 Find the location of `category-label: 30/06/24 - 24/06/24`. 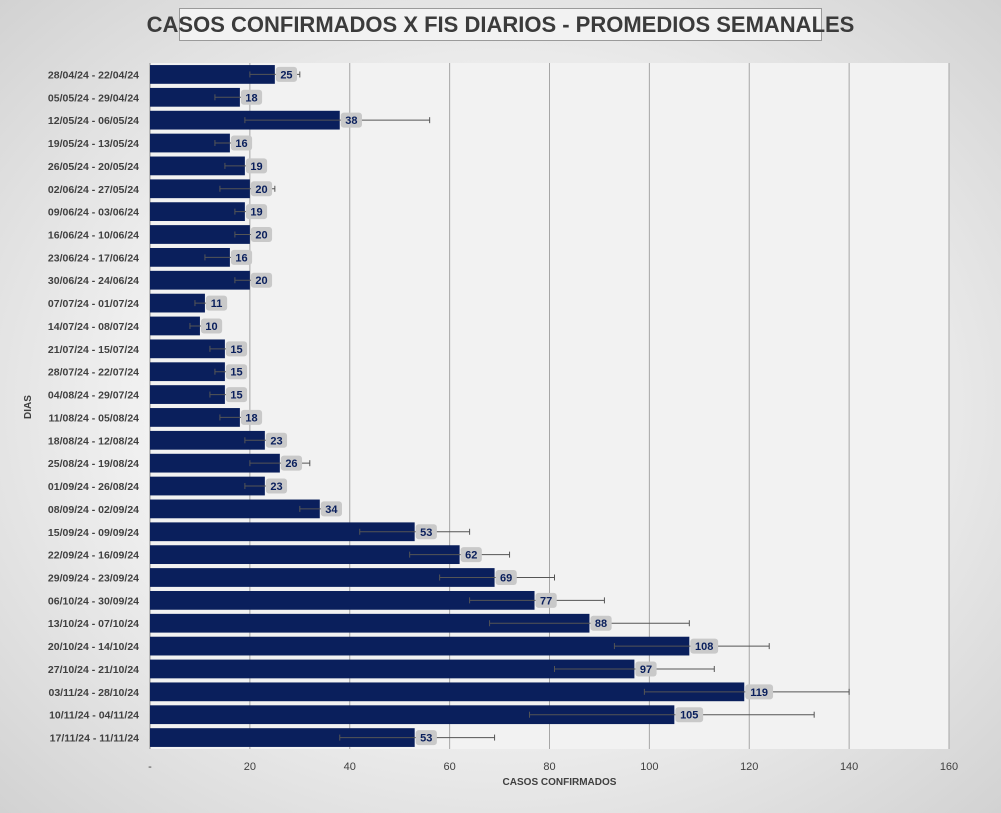

category-label: 30/06/24 - 24/06/24 is located at coordinates (93, 281).